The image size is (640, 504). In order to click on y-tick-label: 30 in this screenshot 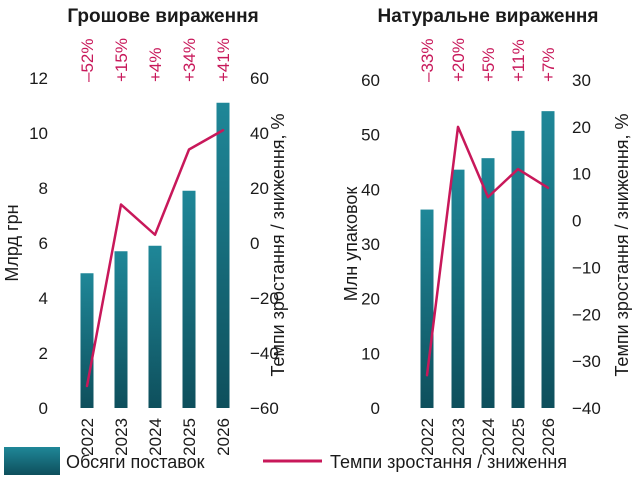, I will do `click(370, 244)`.